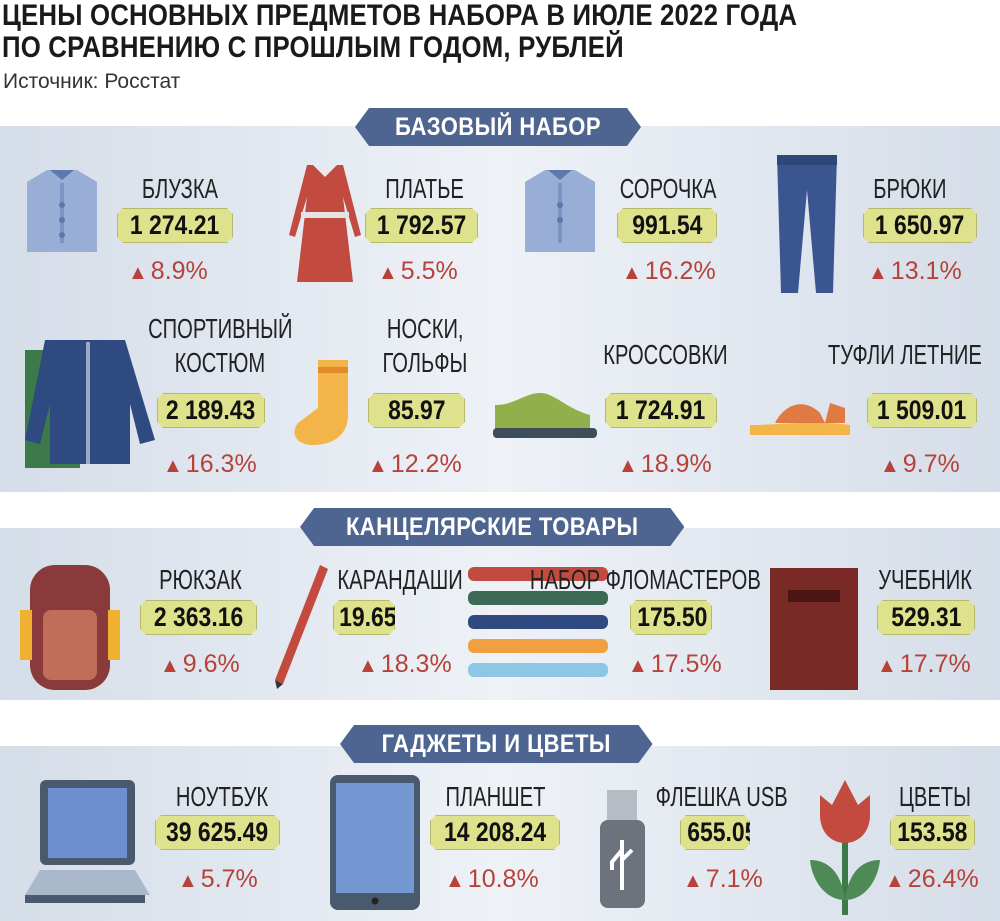  I want to click on price-change: ▲ 10.8%, so click(492, 879).